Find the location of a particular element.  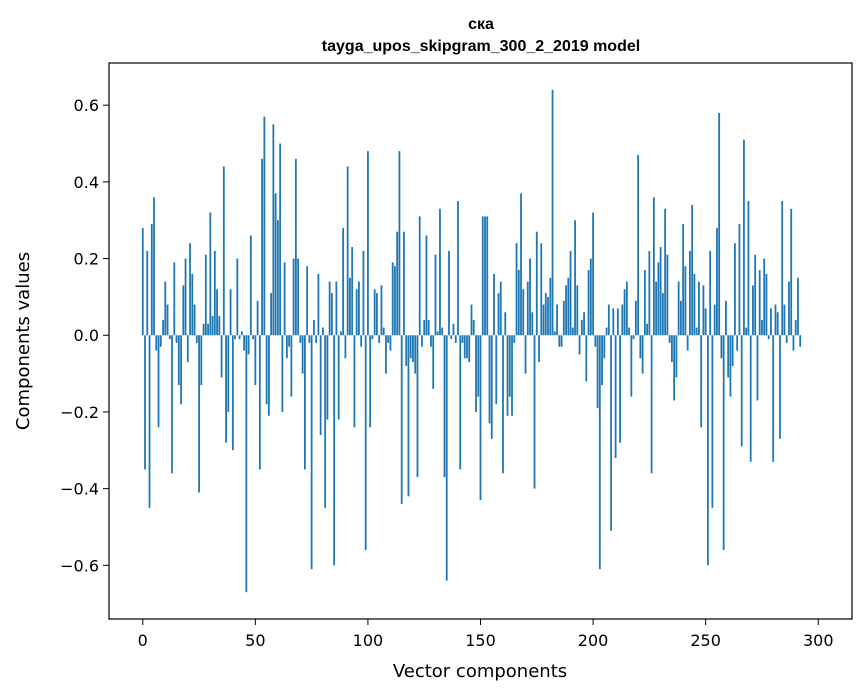

x-tick-label: 0 is located at coordinates (143, 640).